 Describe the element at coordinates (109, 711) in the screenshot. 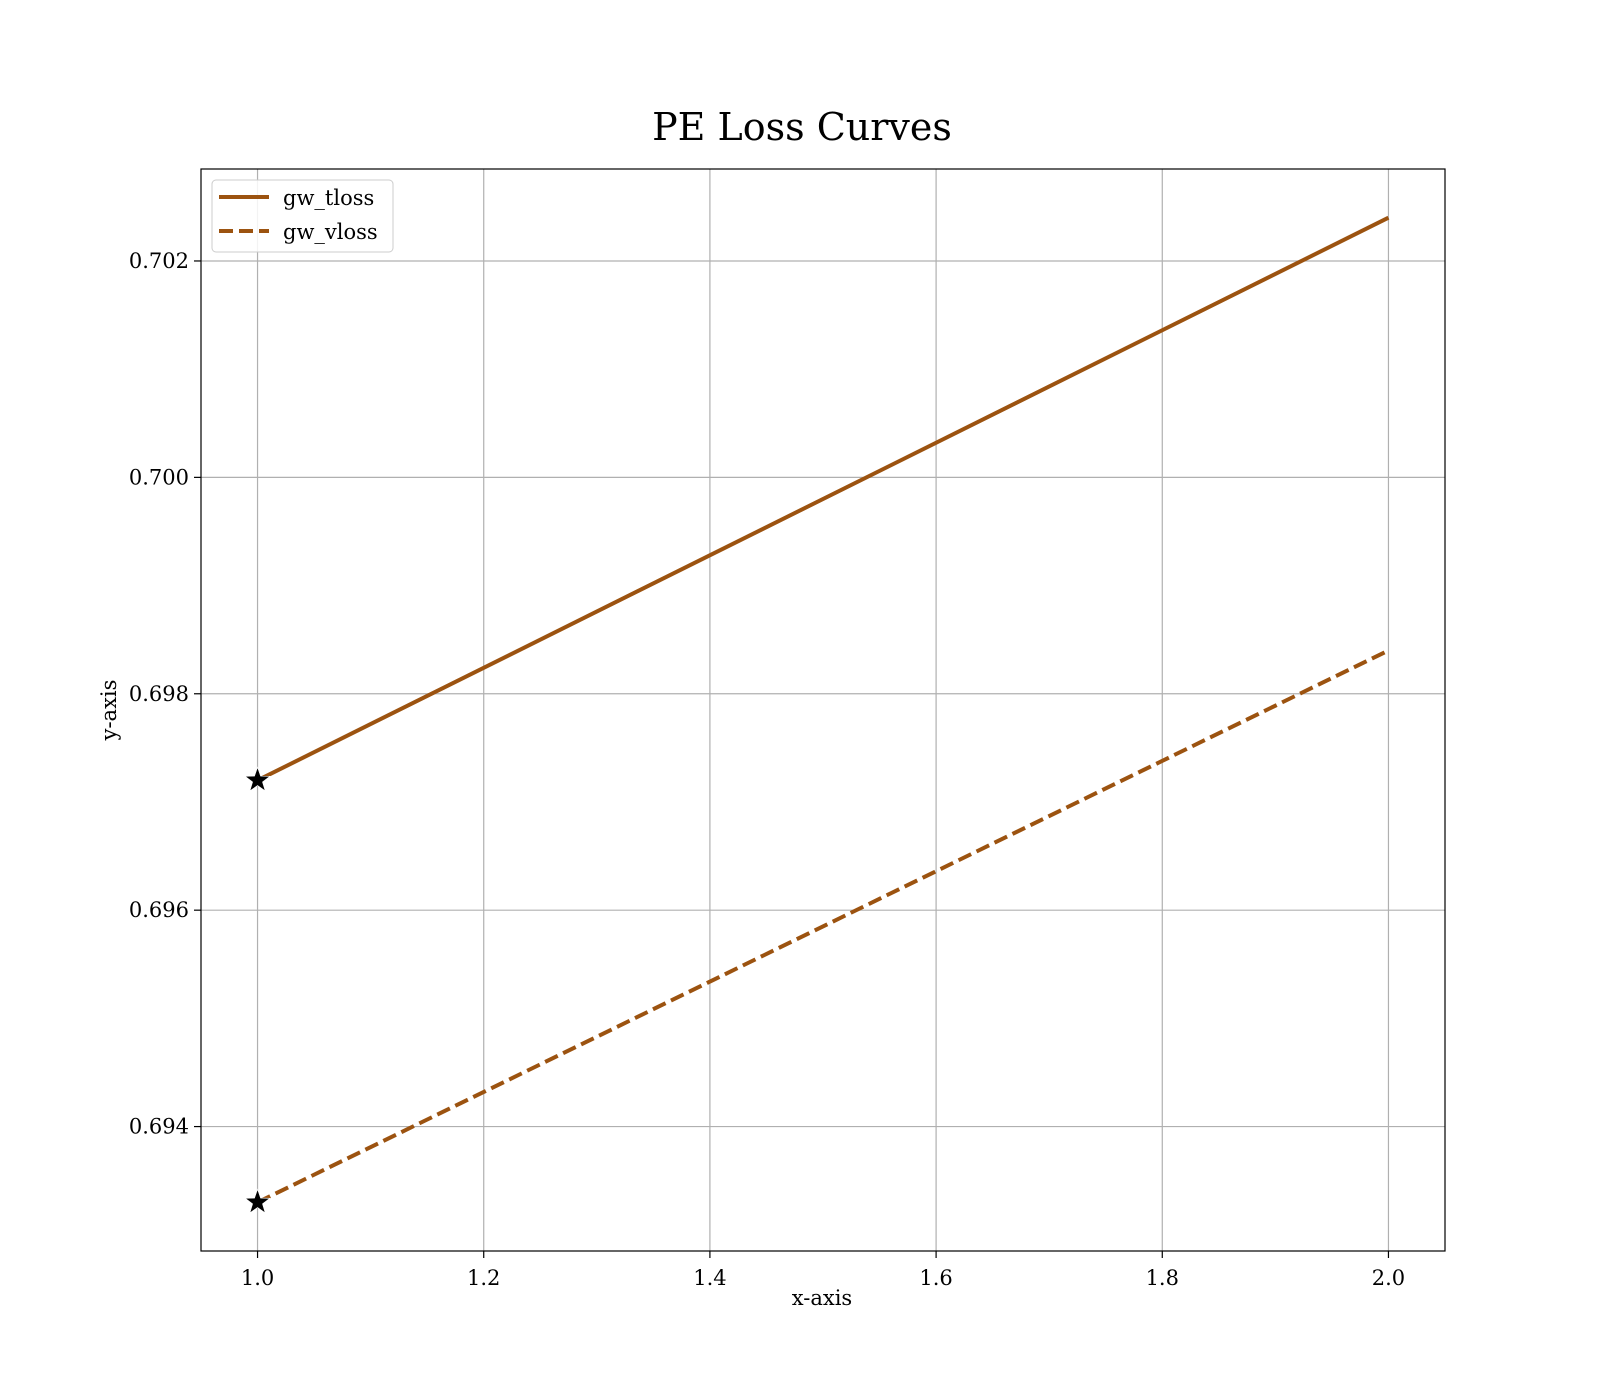

I see `y-axis-label: y-axis` at that location.